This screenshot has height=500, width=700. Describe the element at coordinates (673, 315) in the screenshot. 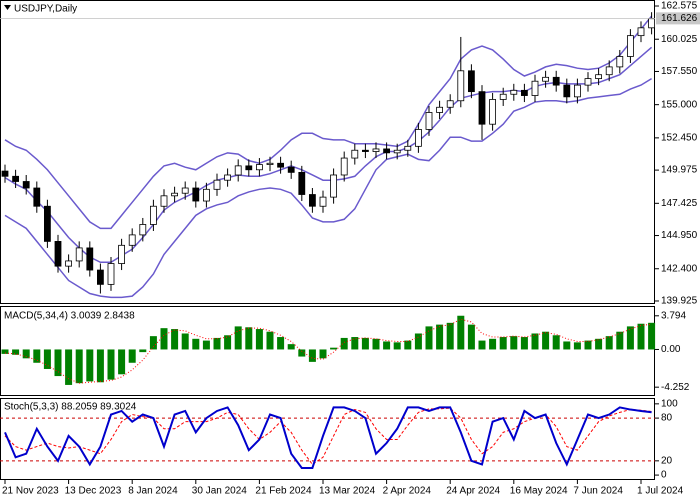

I see `y-tick-label: 3.794` at that location.